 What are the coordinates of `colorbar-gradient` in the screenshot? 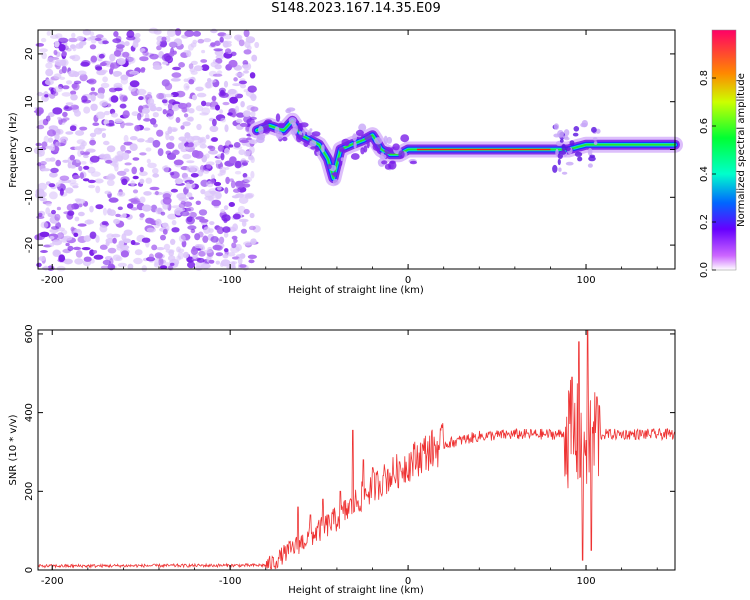 It's located at (724, 150).